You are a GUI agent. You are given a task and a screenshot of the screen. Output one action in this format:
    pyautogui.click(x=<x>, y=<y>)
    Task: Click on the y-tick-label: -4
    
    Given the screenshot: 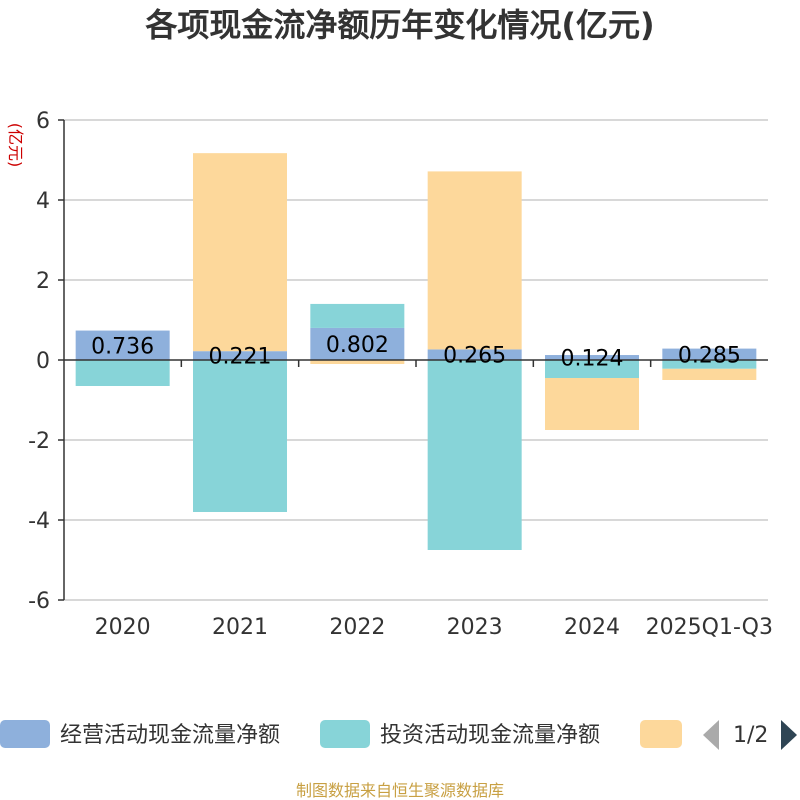 What is the action you would take?
    pyautogui.click(x=39, y=521)
    